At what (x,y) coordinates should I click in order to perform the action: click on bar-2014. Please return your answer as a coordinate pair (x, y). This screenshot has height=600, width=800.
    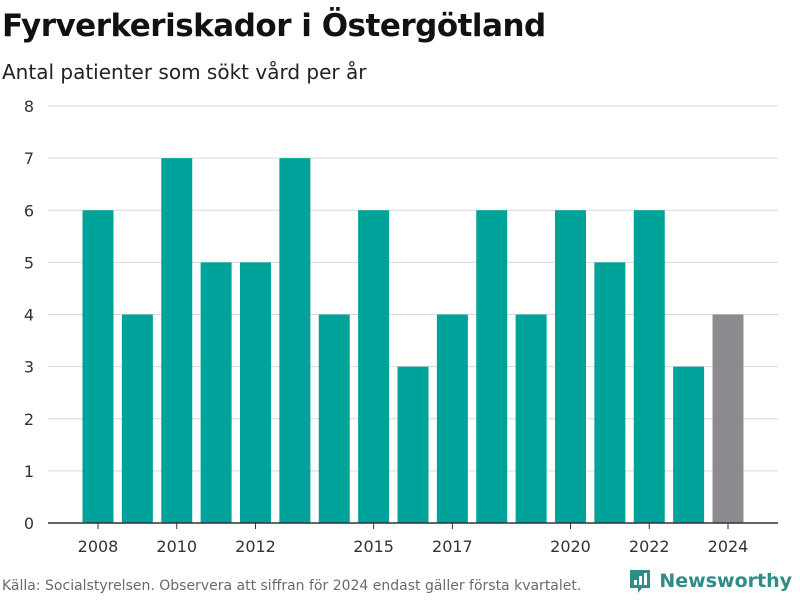
    Looking at the image, I should click on (334, 418).